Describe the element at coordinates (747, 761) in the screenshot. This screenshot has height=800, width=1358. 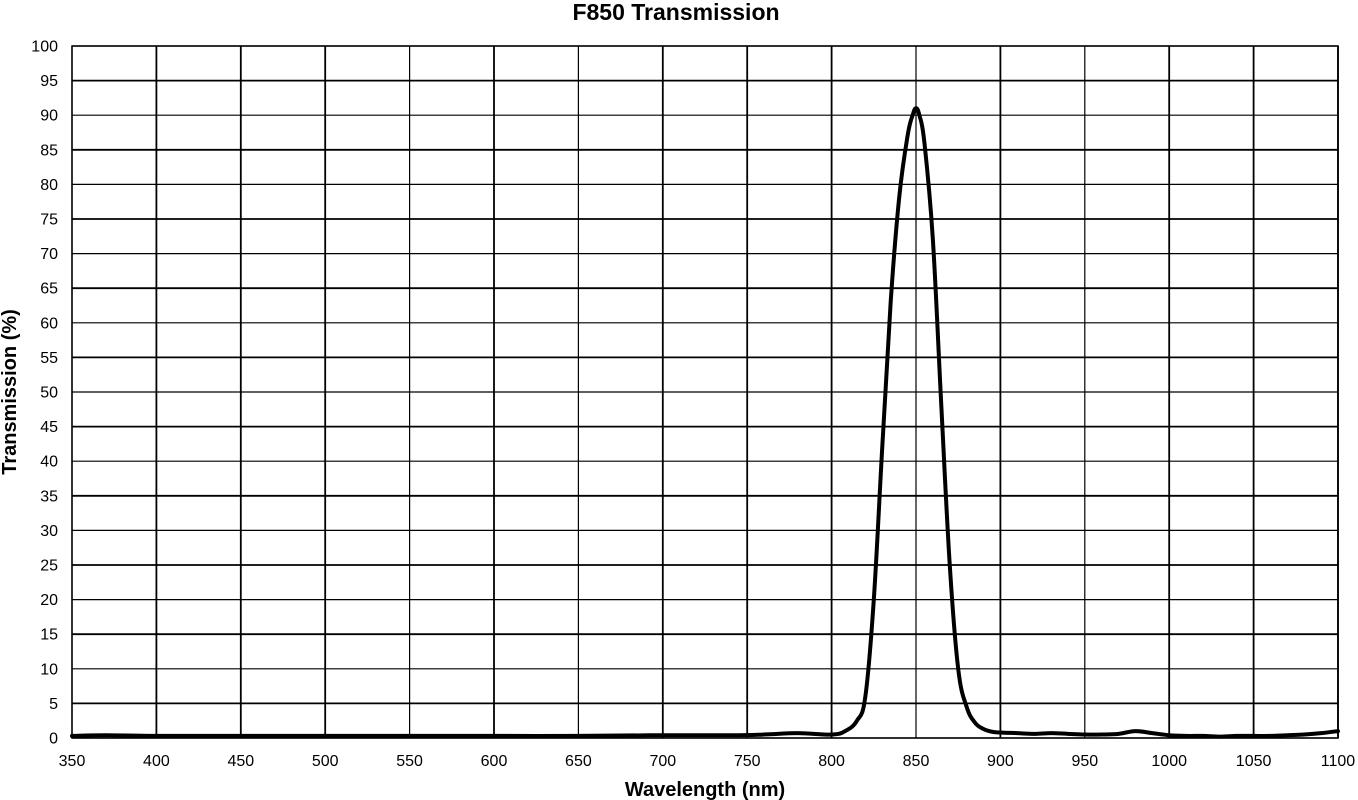
I see `x-tick-label: 750` at that location.